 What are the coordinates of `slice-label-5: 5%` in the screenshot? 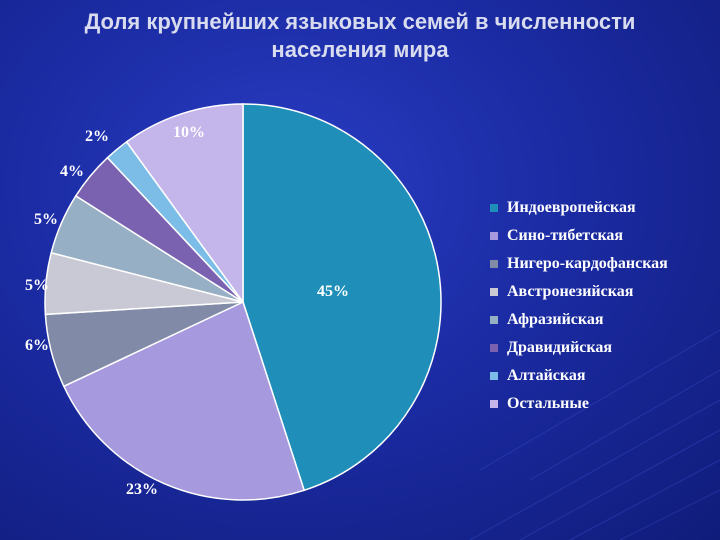 It's located at (46, 219).